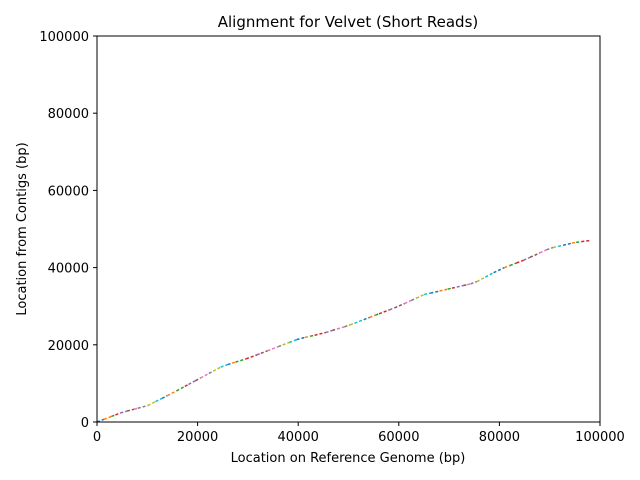 This screenshot has width=640, height=480. What do you see at coordinates (348, 22) in the screenshot?
I see `chart-title: Alignment for Velvet (Short Reads)` at bounding box center [348, 22].